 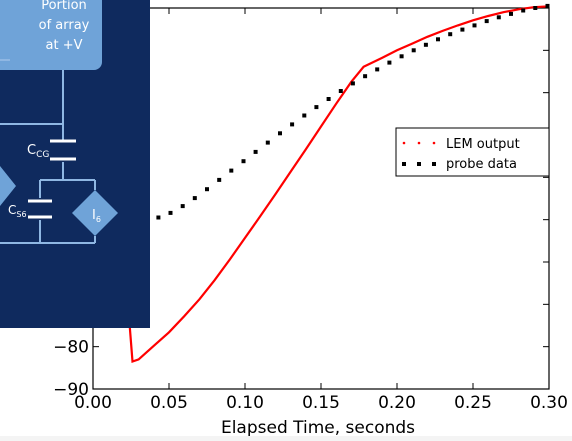 What do you see at coordinates (71, 390) in the screenshot?
I see `y-tick-label: −90` at bounding box center [71, 390].